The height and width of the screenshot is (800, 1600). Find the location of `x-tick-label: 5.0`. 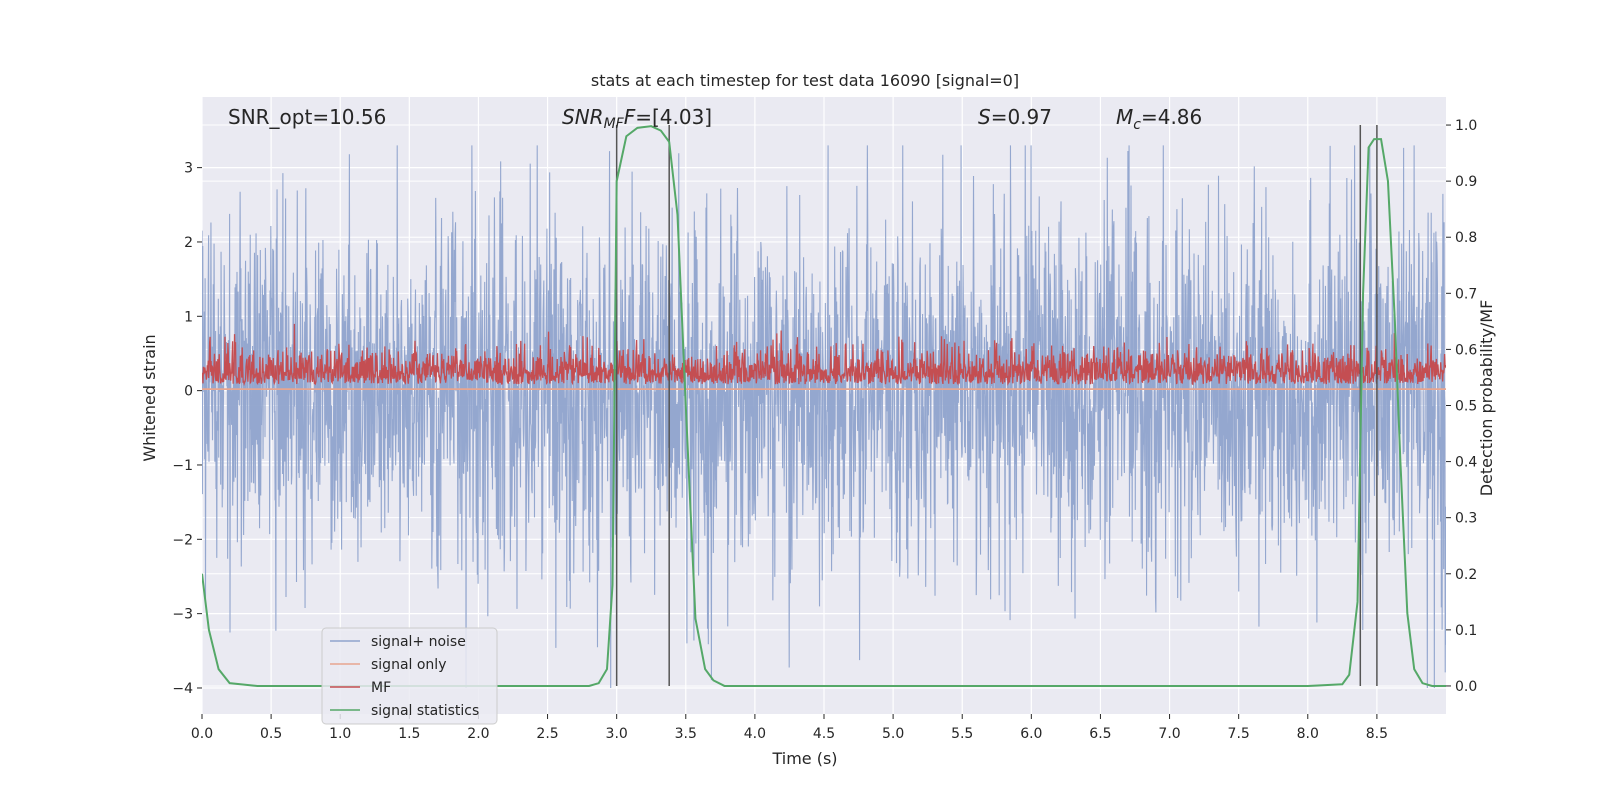

x-tick-label: 5.0 is located at coordinates (893, 734).